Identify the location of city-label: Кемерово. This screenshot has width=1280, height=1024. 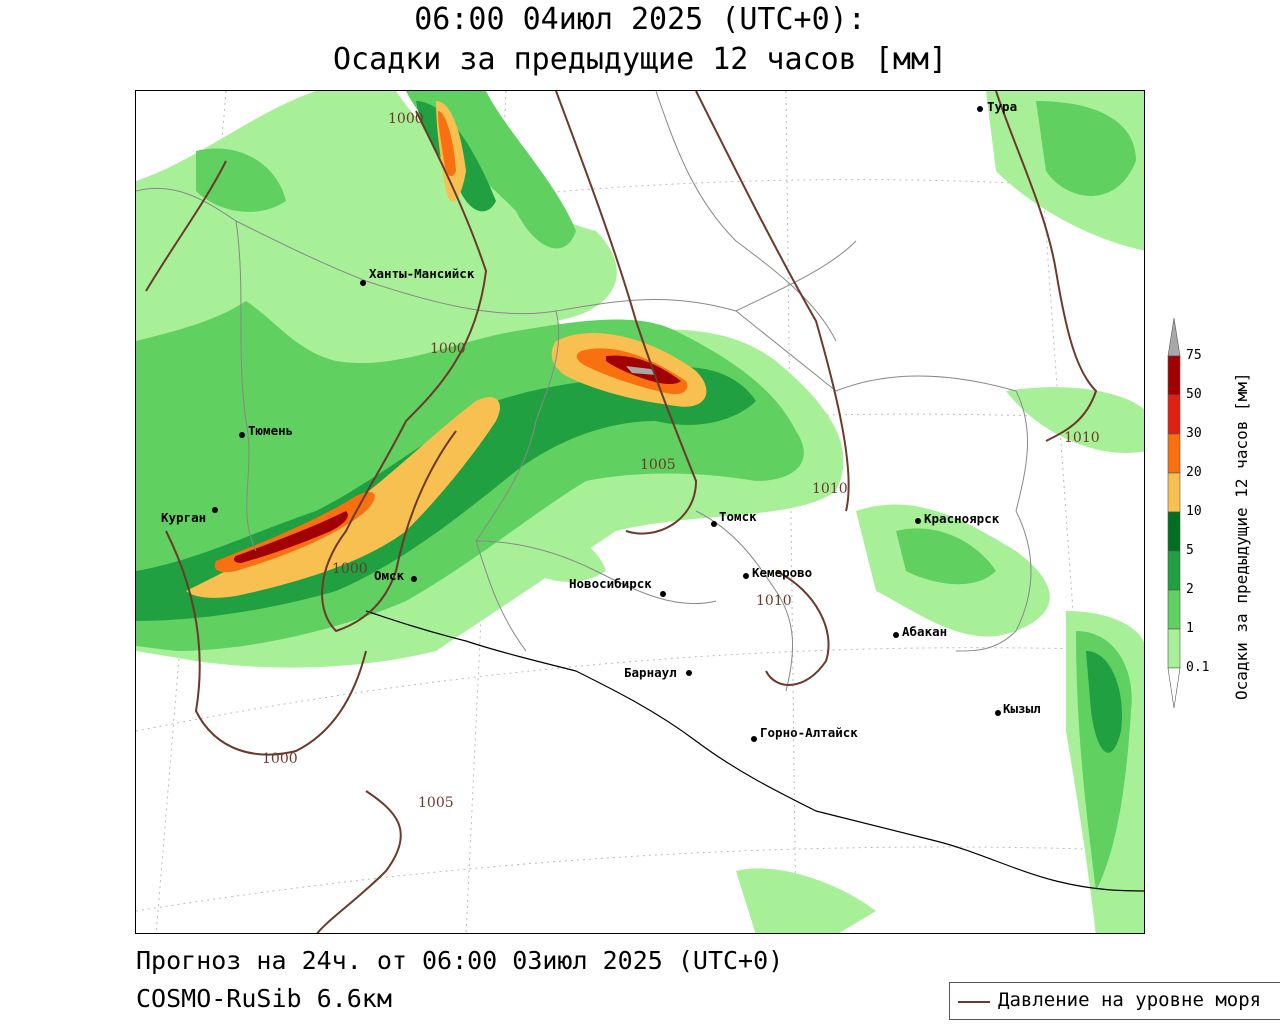
(782, 572).